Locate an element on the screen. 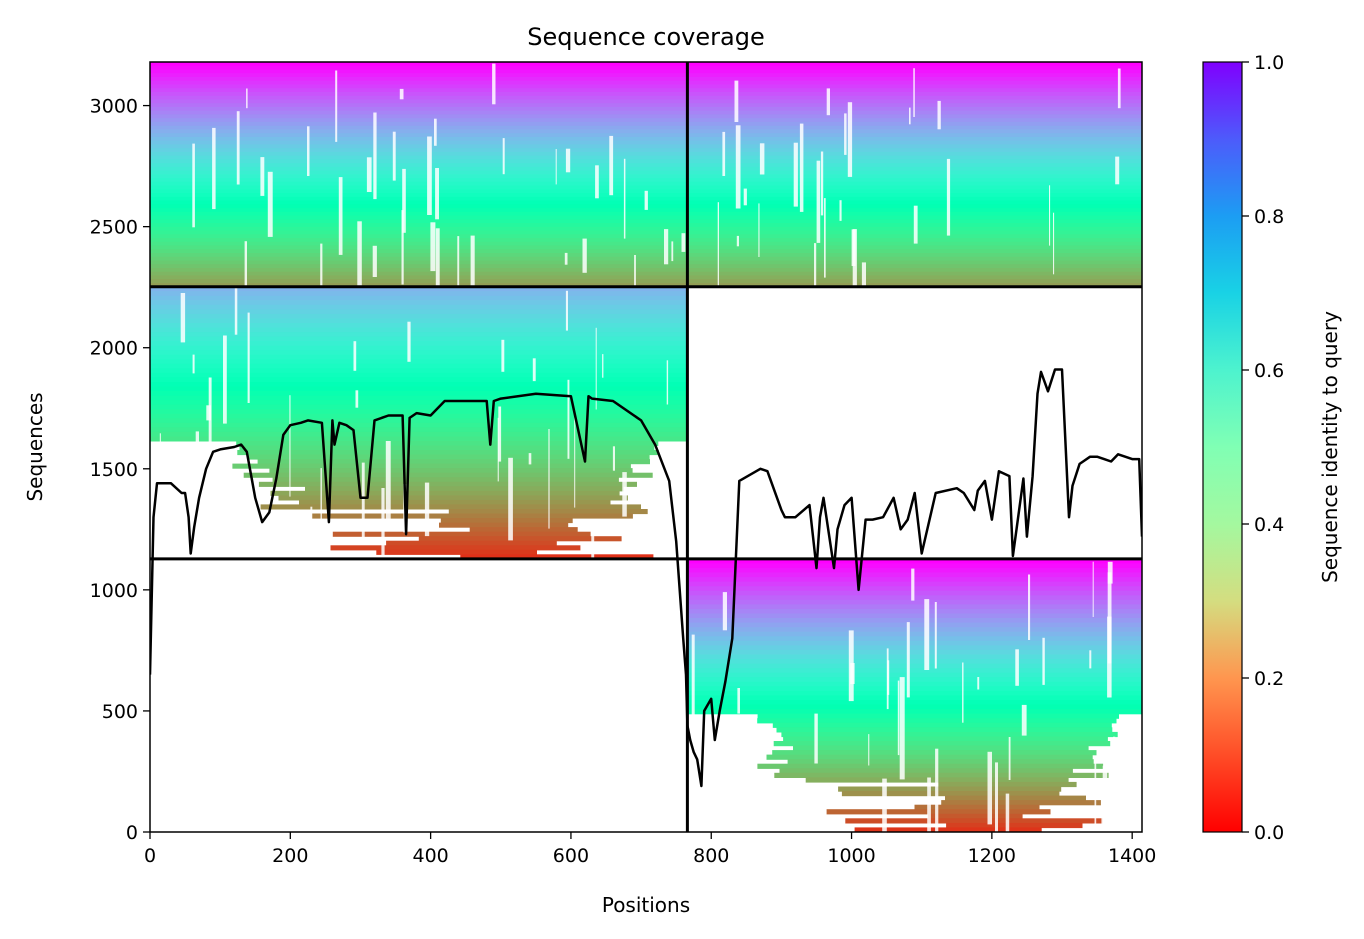 The image size is (1364, 939). colorbar-tick-label: 1.0 is located at coordinates (1269, 63).